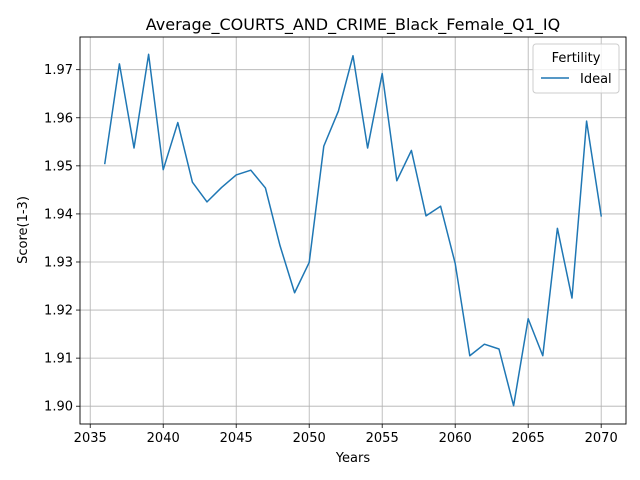 Image resolution: width=640 pixels, height=480 pixels. What do you see at coordinates (58, 311) in the screenshot?
I see `y-tick-label: 1.92` at bounding box center [58, 311].